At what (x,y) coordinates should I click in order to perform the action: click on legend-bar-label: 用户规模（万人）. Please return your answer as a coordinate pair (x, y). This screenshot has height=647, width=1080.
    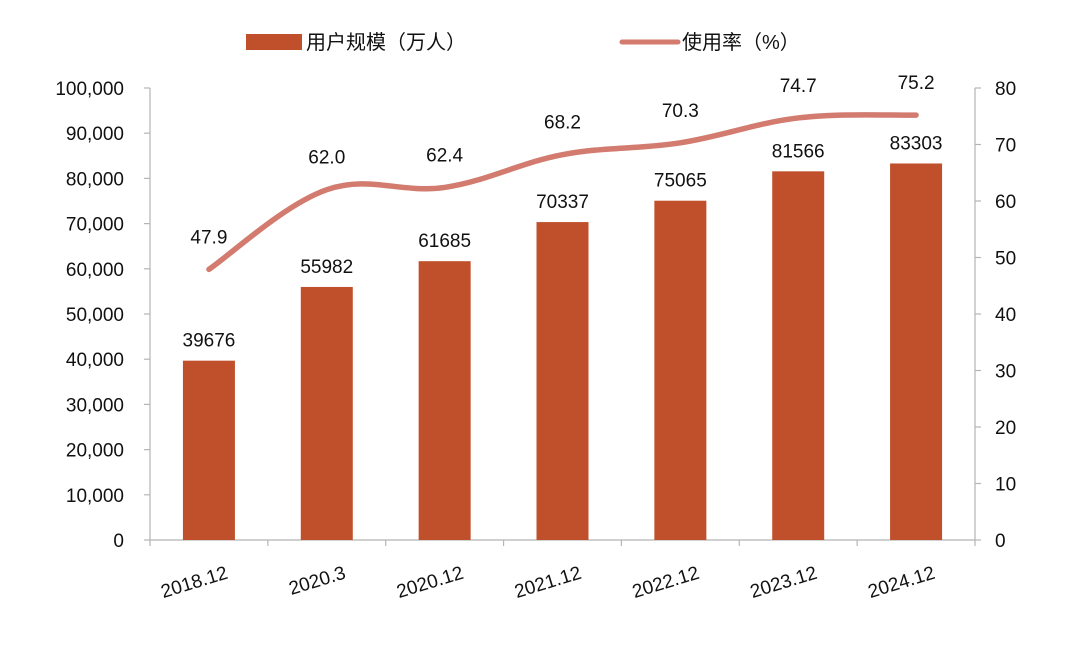
    Looking at the image, I should click on (386, 42).